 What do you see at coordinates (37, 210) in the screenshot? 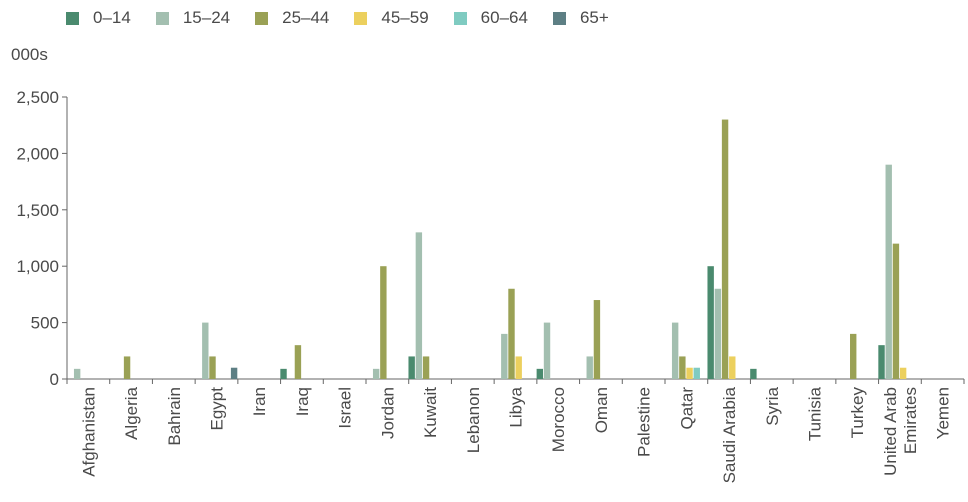
I see `y-tick-label: 1,500` at bounding box center [37, 210].